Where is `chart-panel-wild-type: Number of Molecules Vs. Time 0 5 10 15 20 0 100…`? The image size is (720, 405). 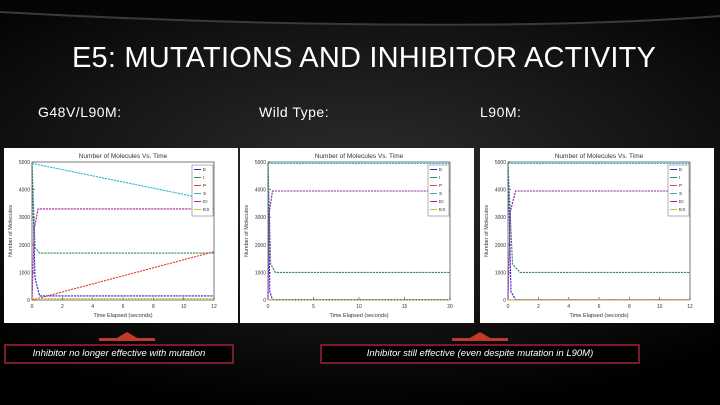
chart-panel-wild-type: Number of Molecules Vs. Time 0 5 10 15 20 0 100… is located at coordinates (357, 235).